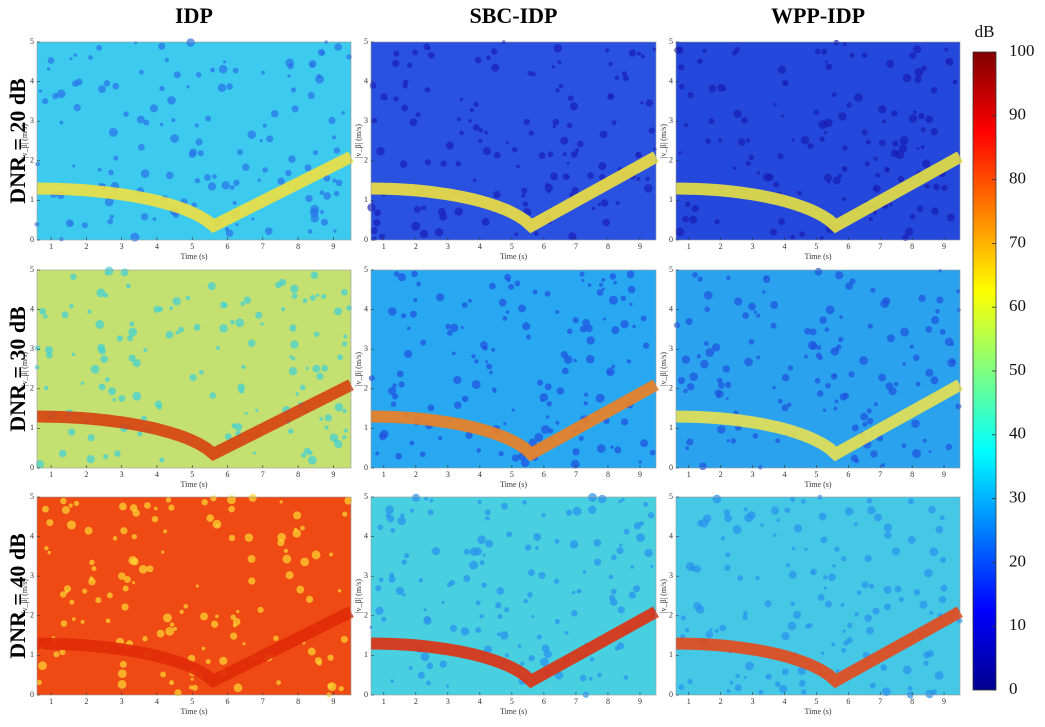 The image size is (1045, 727). I want to click on y-tick-label: 5, so click(32, 41).